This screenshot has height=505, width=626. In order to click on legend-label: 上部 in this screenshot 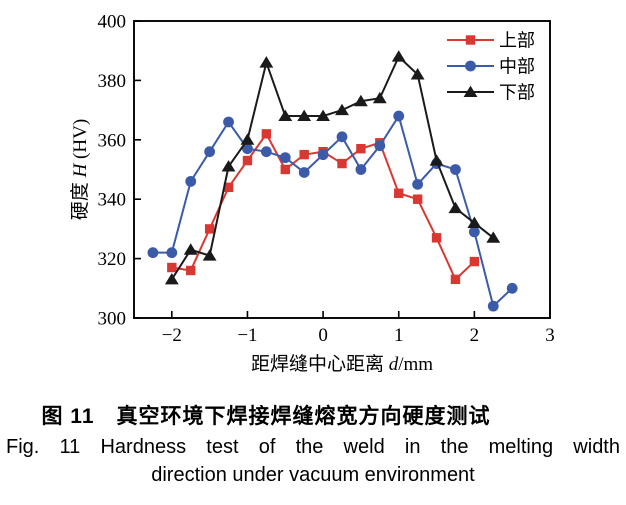, I will do `click(517, 41)`.